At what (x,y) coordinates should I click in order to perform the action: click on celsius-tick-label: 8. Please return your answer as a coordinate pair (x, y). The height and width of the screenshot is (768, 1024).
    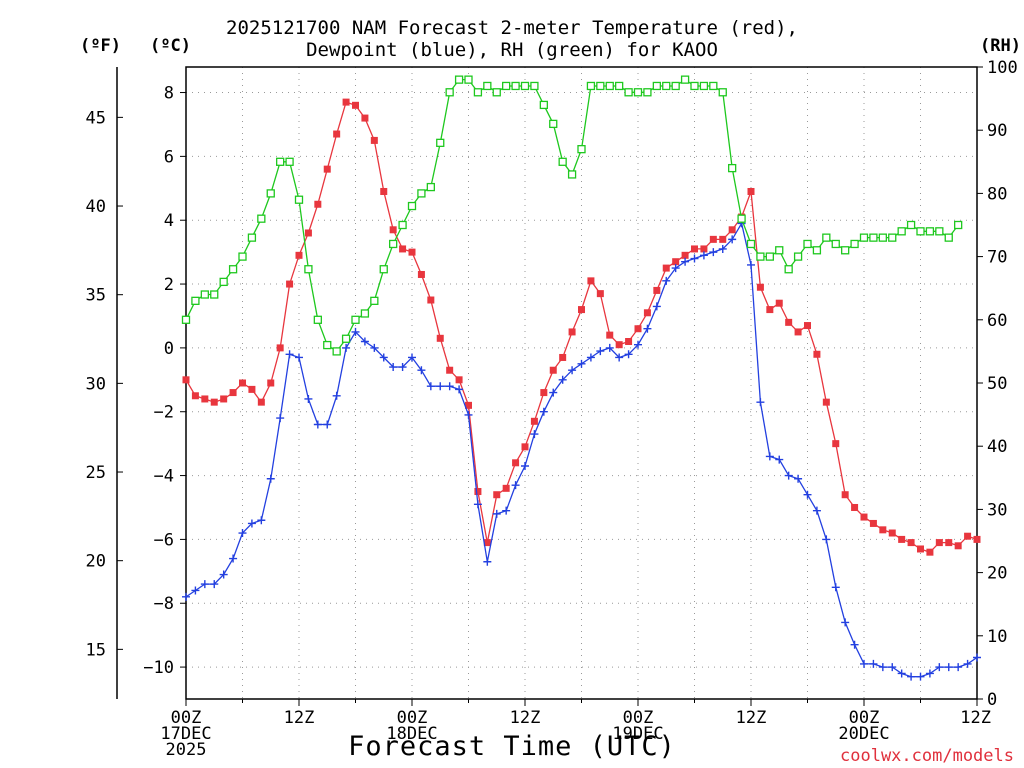
    Looking at the image, I should click on (169, 94).